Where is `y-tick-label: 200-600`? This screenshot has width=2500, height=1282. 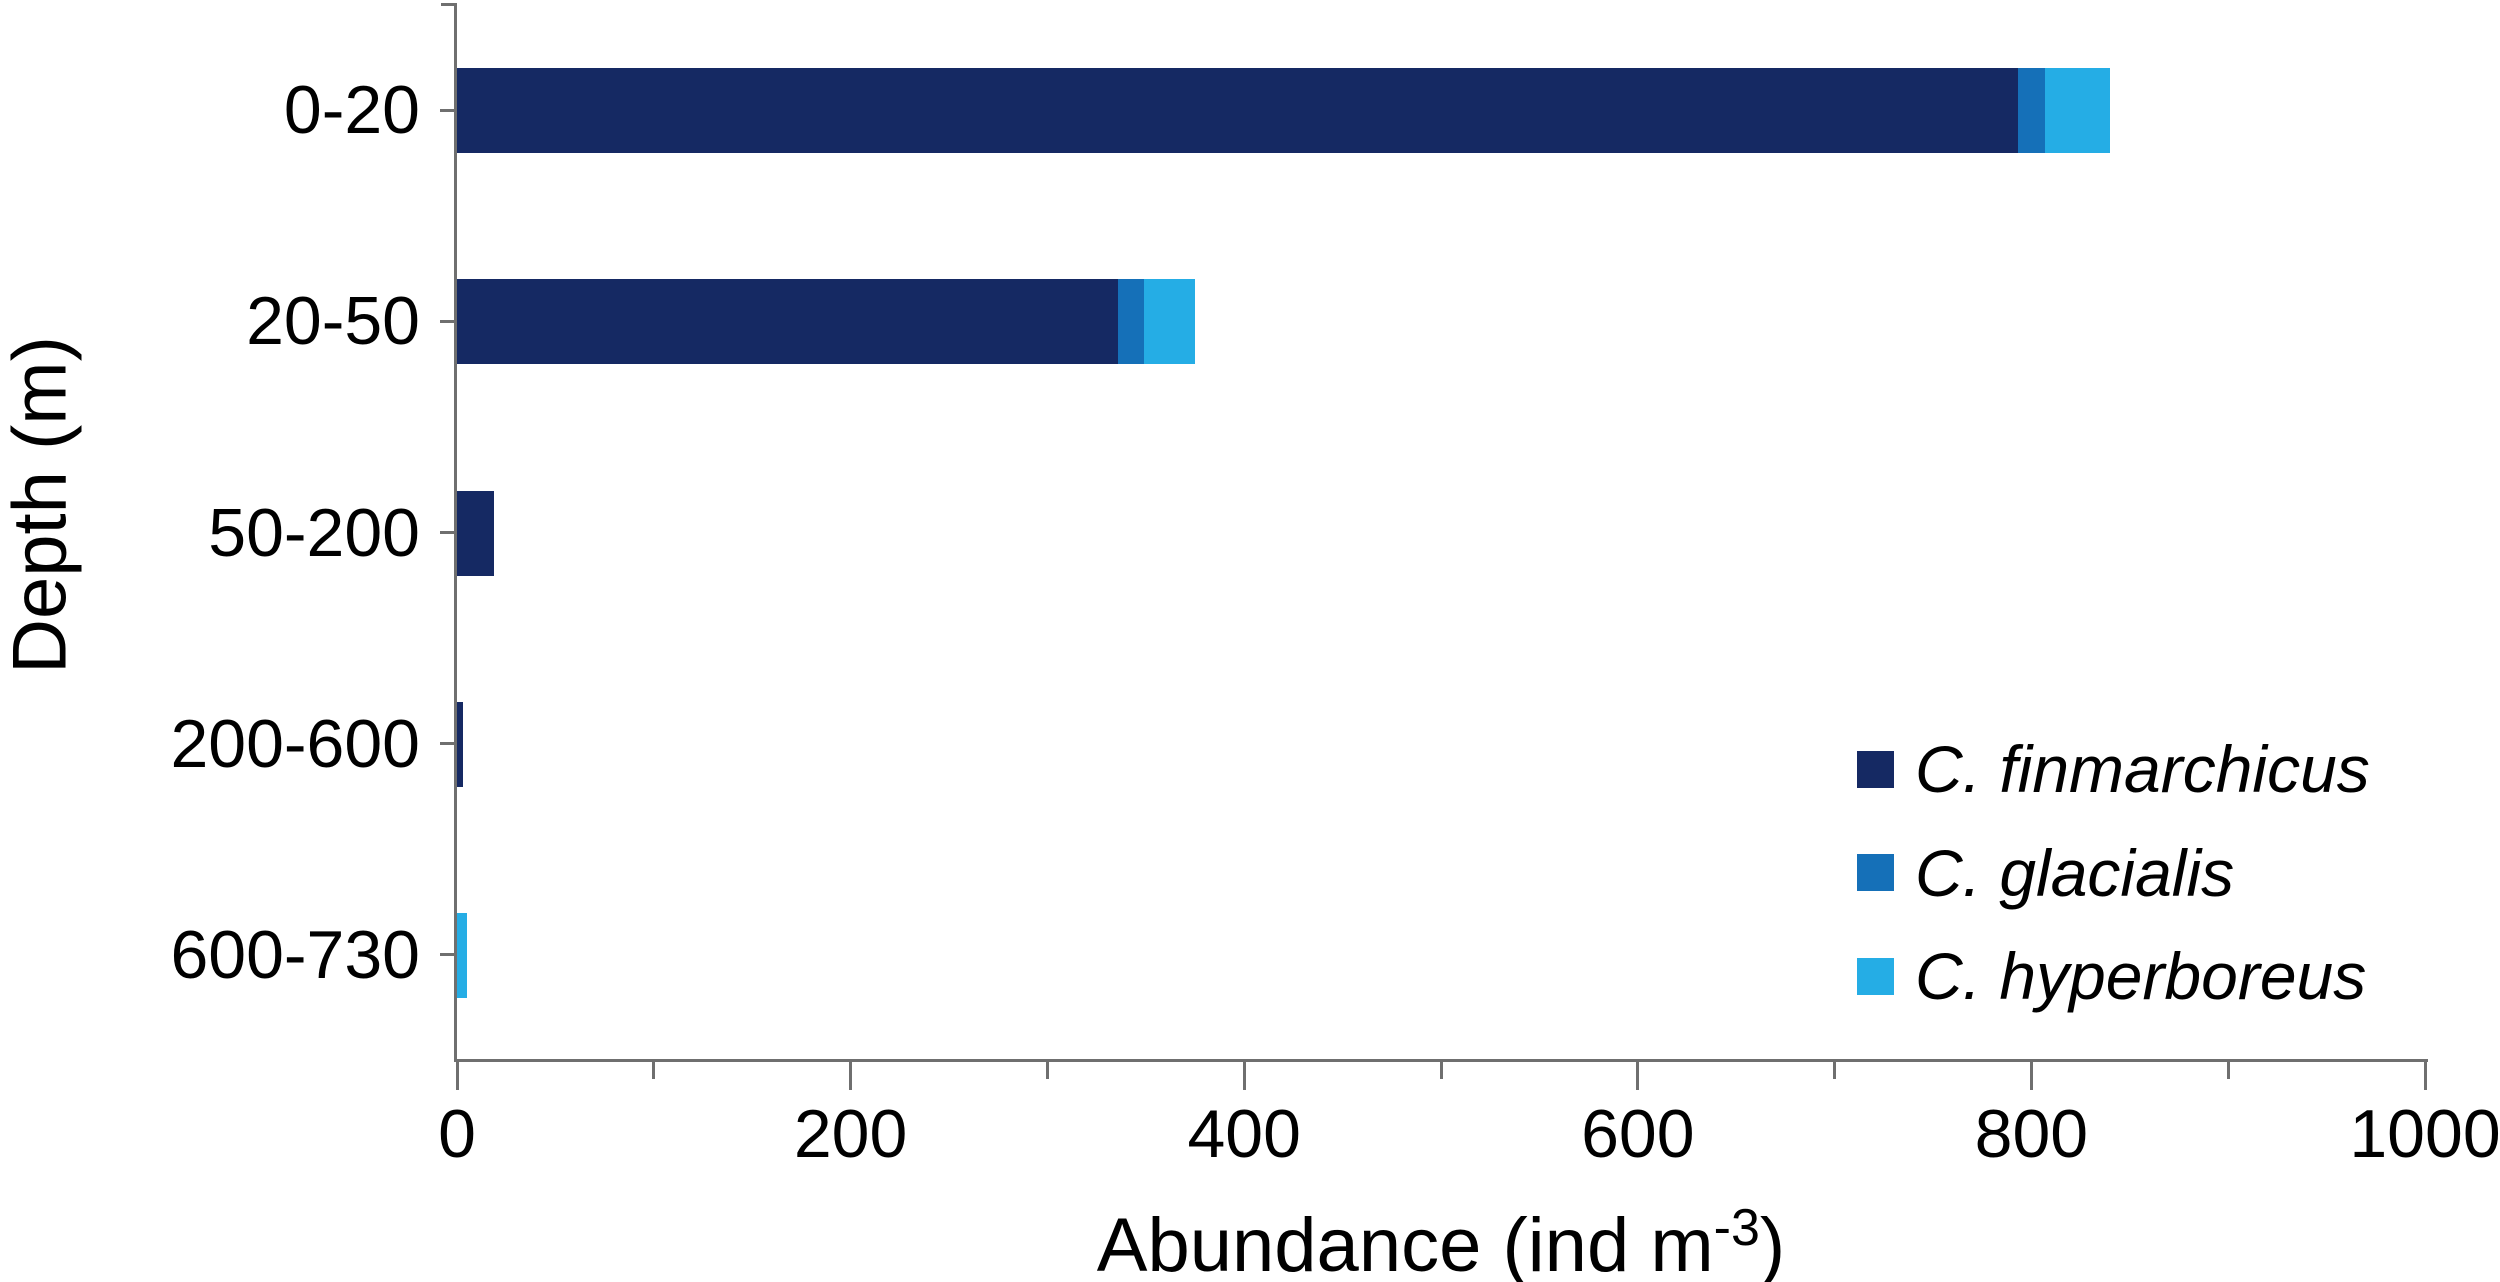
y-tick-label: 200-600 is located at coordinates (295, 743).